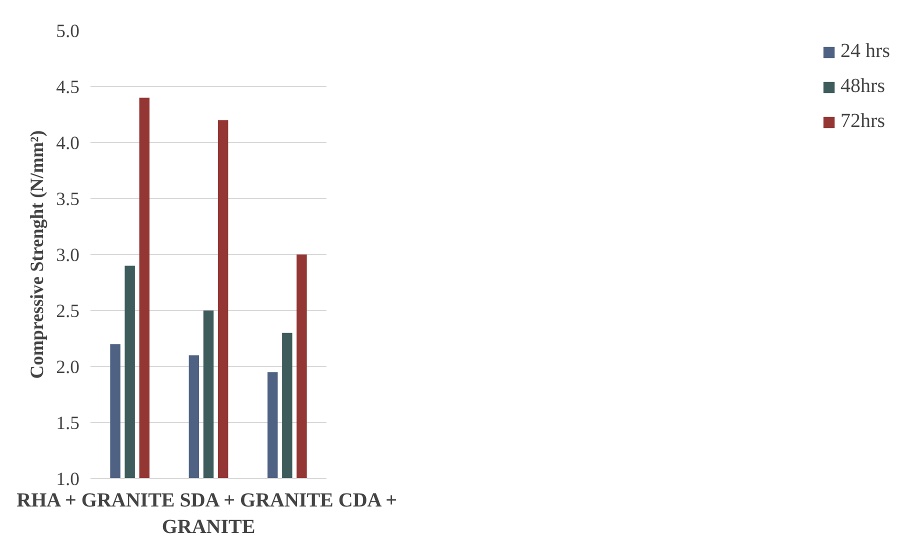 This screenshot has height=546, width=907. Describe the element at coordinates (68, 479) in the screenshot. I see `y-tick-label: 1.0` at that location.